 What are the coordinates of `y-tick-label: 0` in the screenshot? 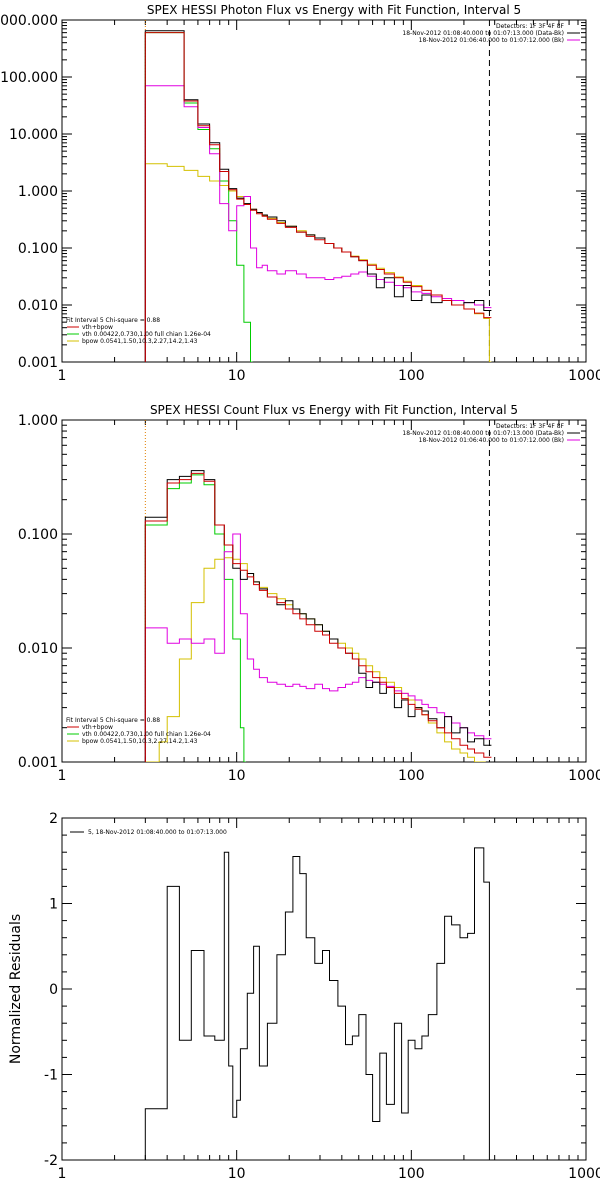 It's located at (53, 990).